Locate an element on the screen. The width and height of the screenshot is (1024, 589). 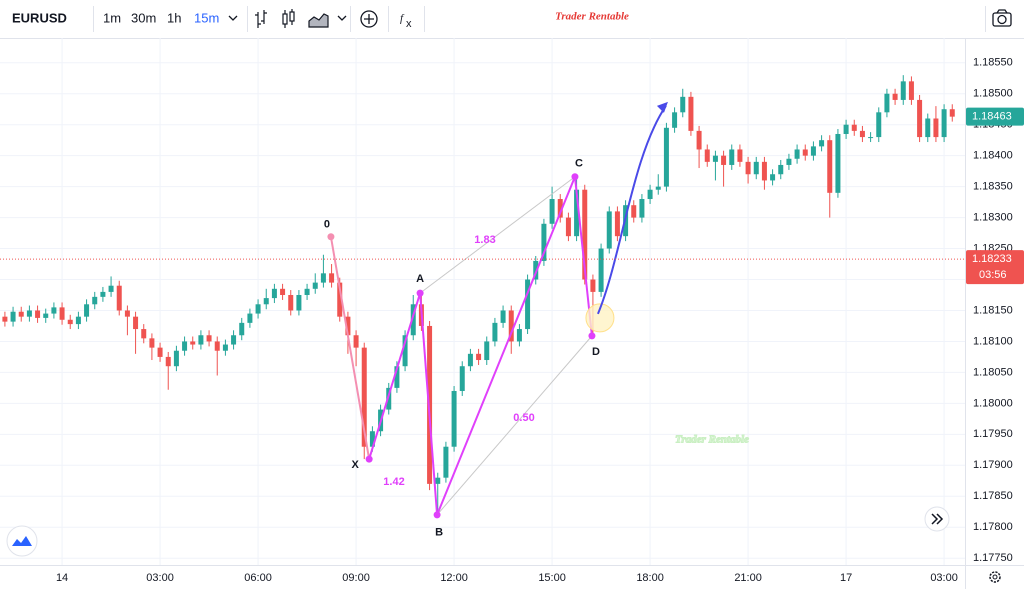
camera-icon is located at coordinates (1002, 18).